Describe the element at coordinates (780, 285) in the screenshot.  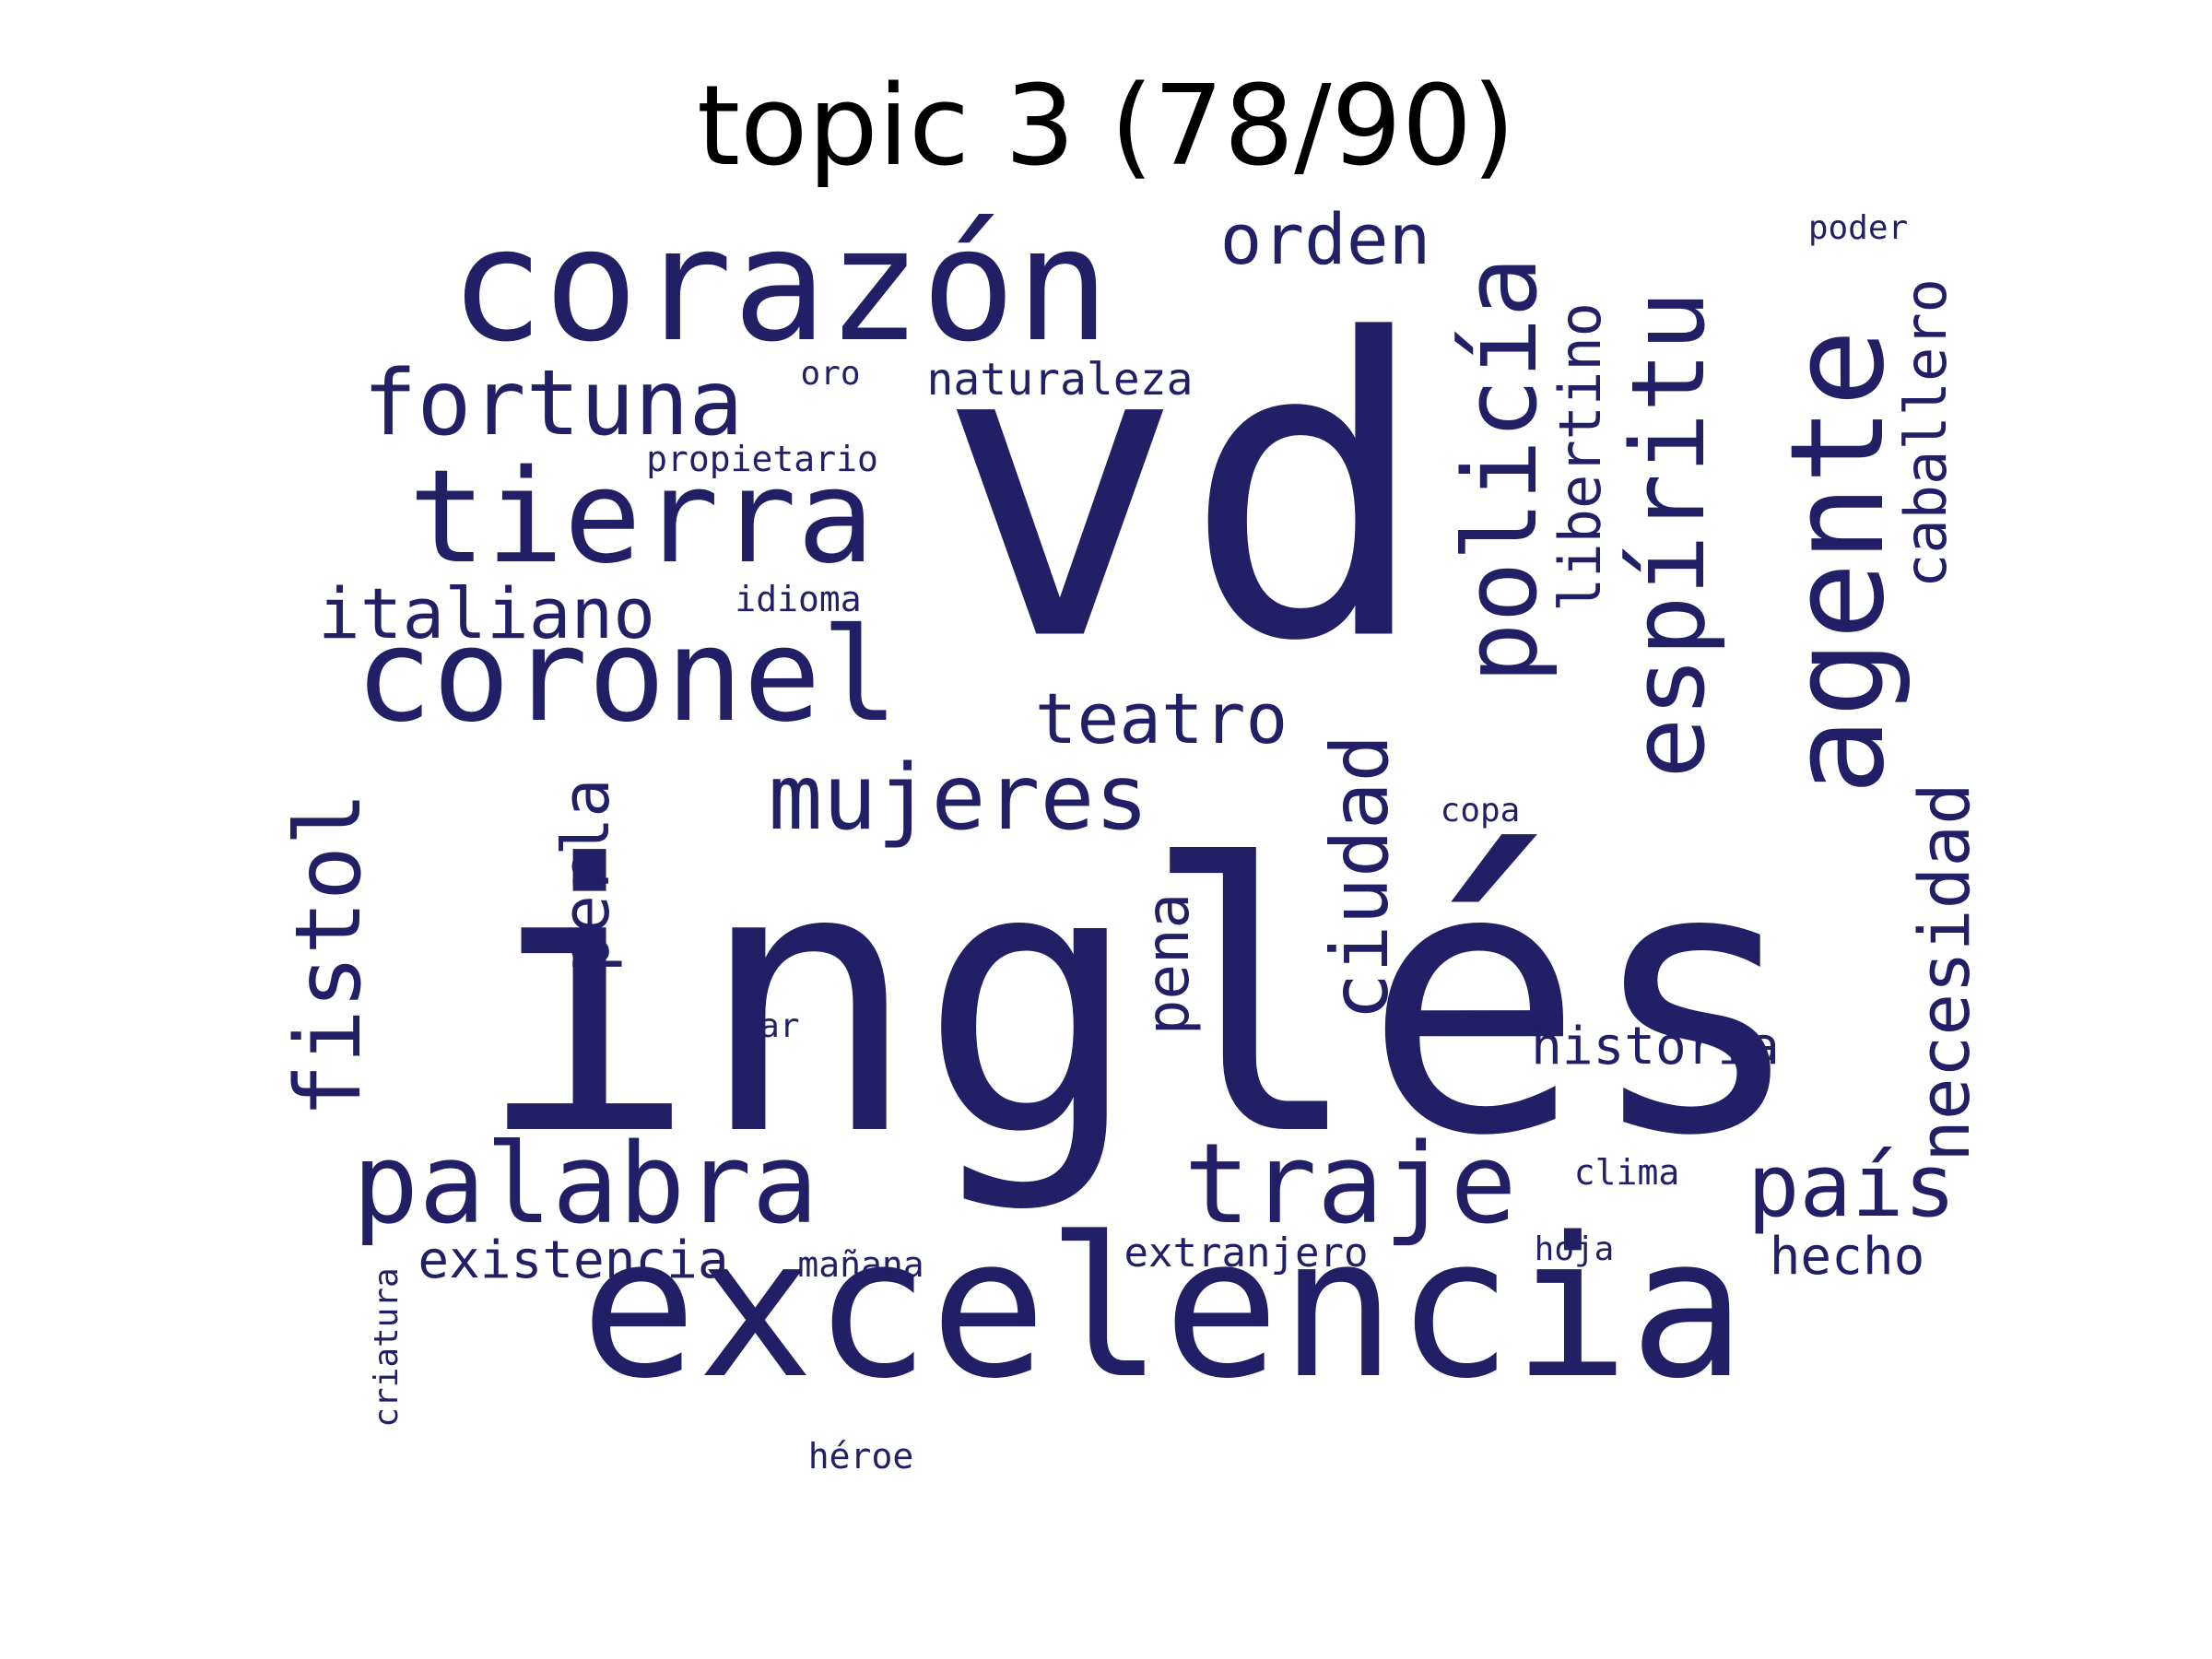
I see `cloud-word: corazón` at that location.